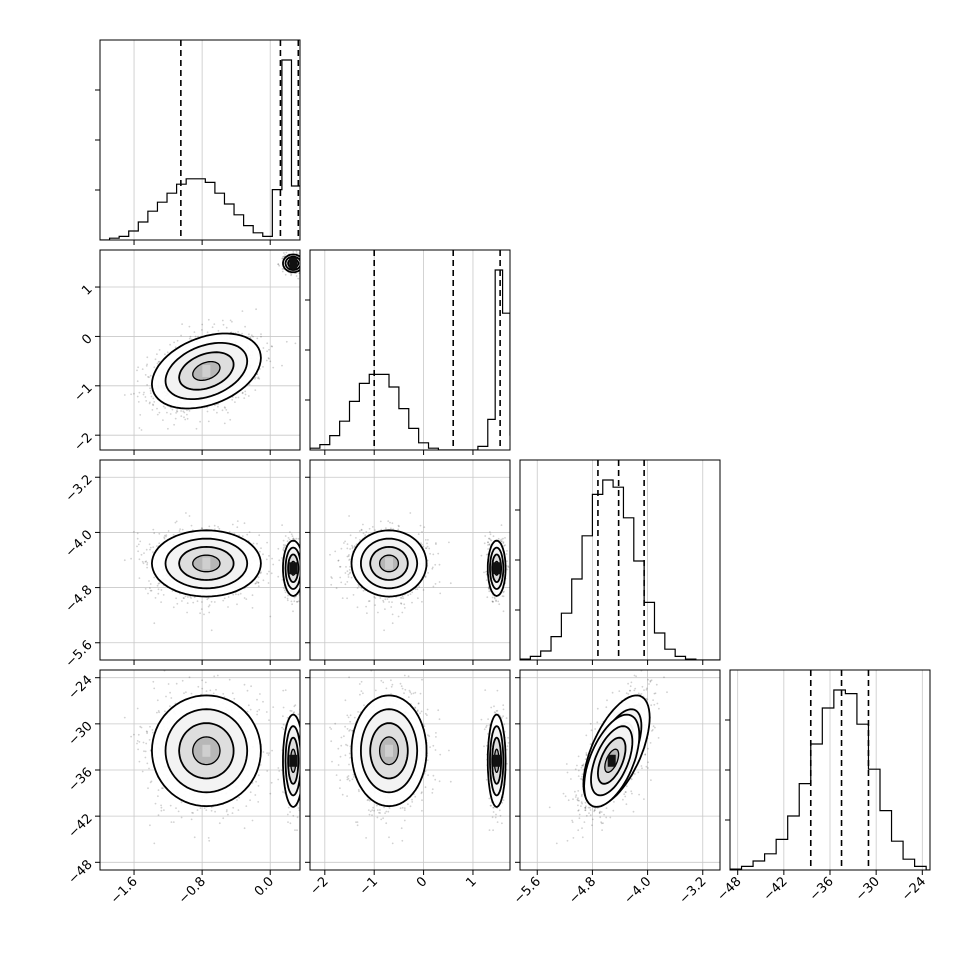 The width and height of the screenshot is (970, 970). I want to click on density-peak-B, so click(496, 568).